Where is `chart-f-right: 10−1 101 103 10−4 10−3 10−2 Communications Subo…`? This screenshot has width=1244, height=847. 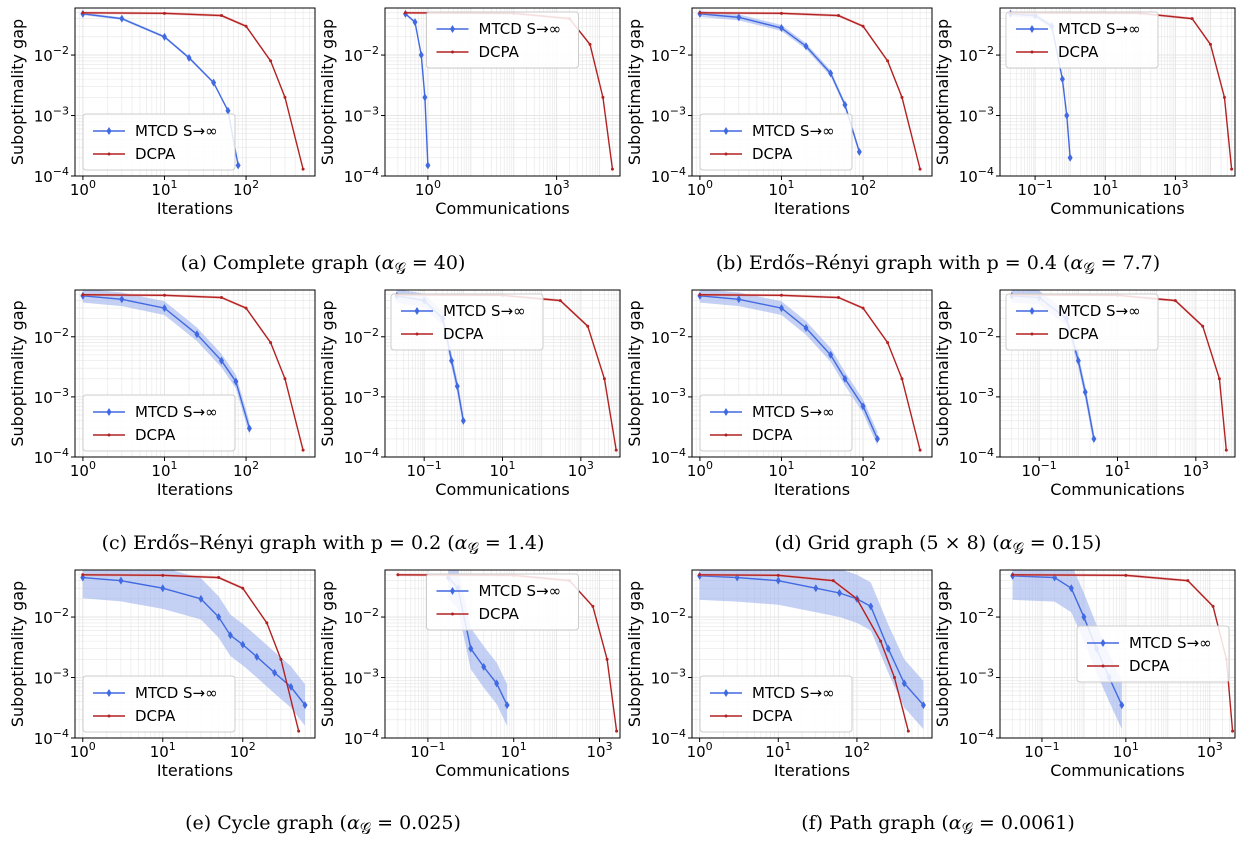 chart-f-right: 10−1 101 103 10−4 10−3 10−2 Communications Subo… is located at coordinates (1084, 674).